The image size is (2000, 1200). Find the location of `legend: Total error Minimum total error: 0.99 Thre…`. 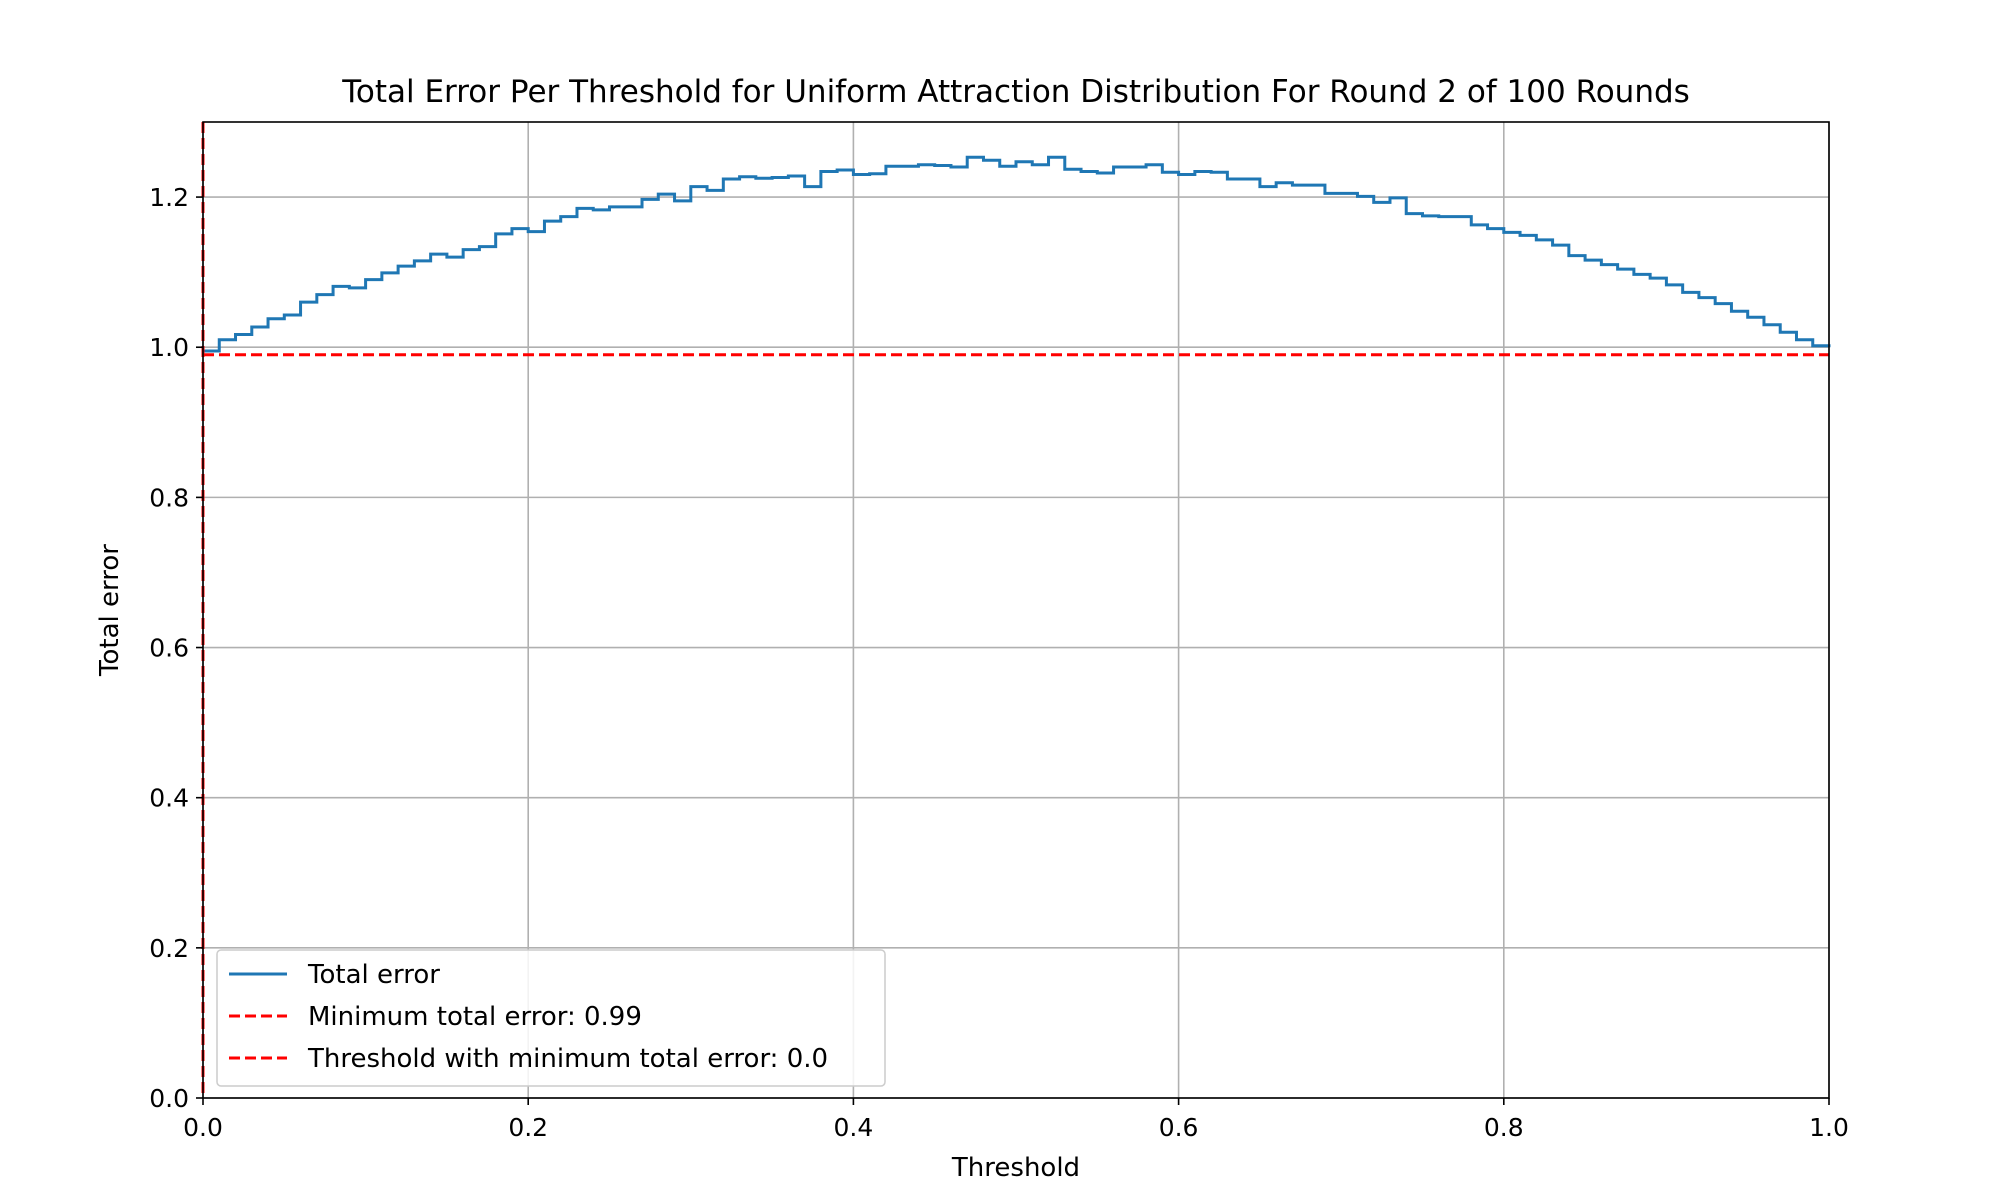

legend: Total error Minimum total error: 0.99 Thre… is located at coordinates (551, 1018).